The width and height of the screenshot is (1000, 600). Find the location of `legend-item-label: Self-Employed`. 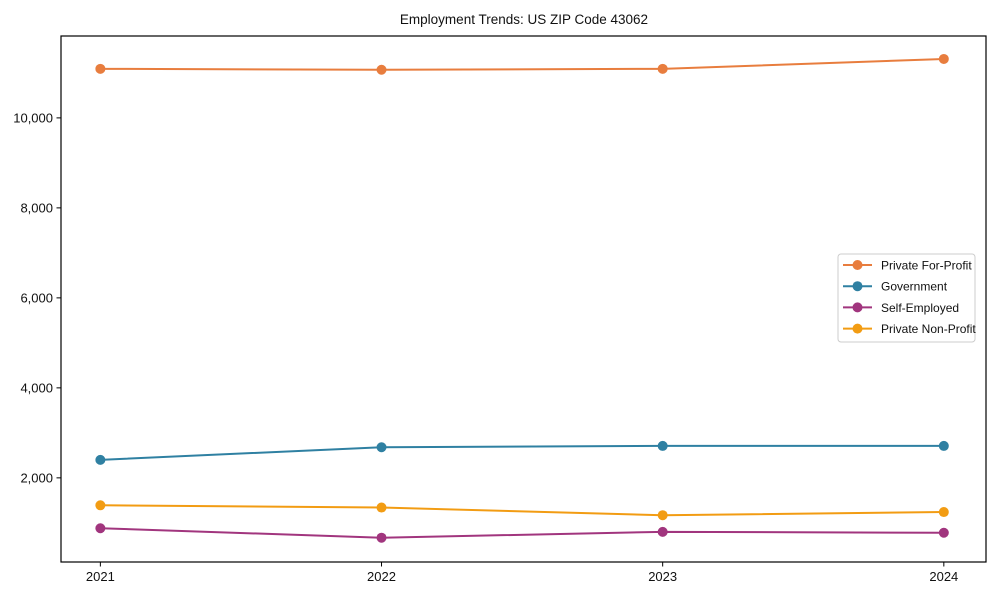

legend-item-label: Self-Employed is located at coordinates (920, 308).